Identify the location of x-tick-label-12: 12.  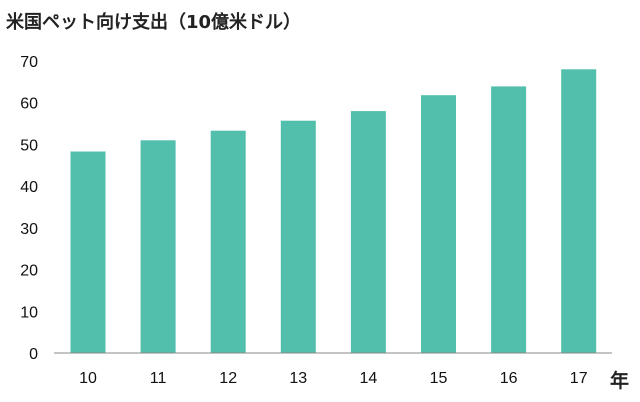
(228, 378).